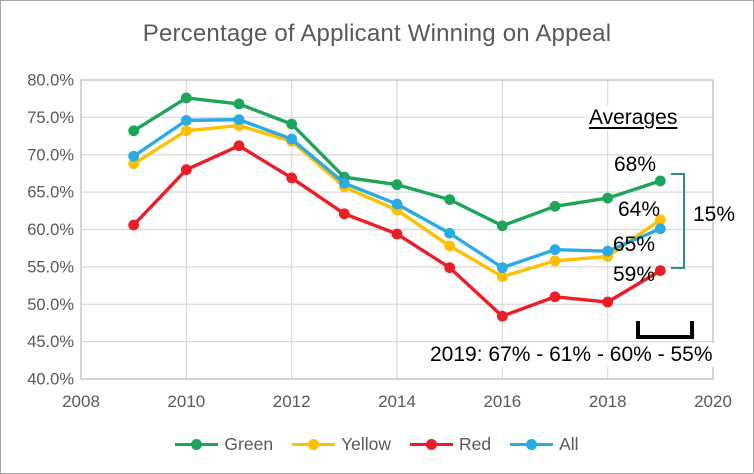 The width and height of the screenshot is (754, 474). Describe the element at coordinates (50, 305) in the screenshot. I see `y-axis-tick-label: 50.0%` at that location.